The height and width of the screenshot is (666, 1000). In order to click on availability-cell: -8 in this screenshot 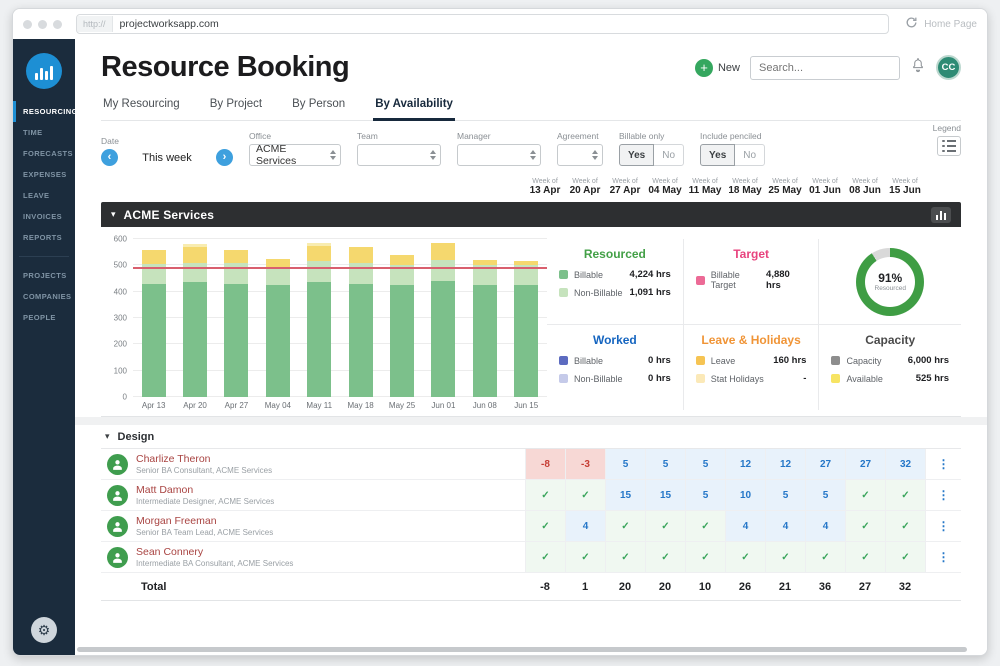, I will do `click(545, 464)`.